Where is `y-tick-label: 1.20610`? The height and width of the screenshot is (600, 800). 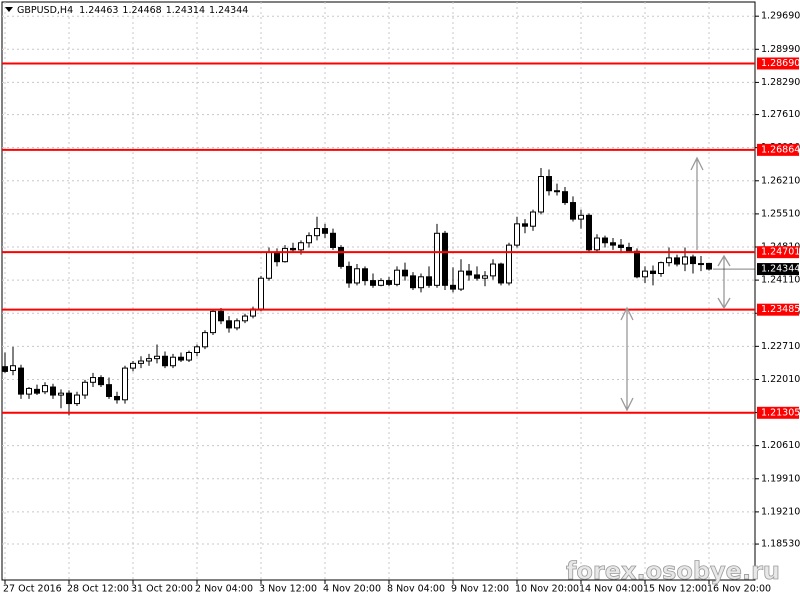 y-tick-label: 1.20610 is located at coordinates (780, 445).